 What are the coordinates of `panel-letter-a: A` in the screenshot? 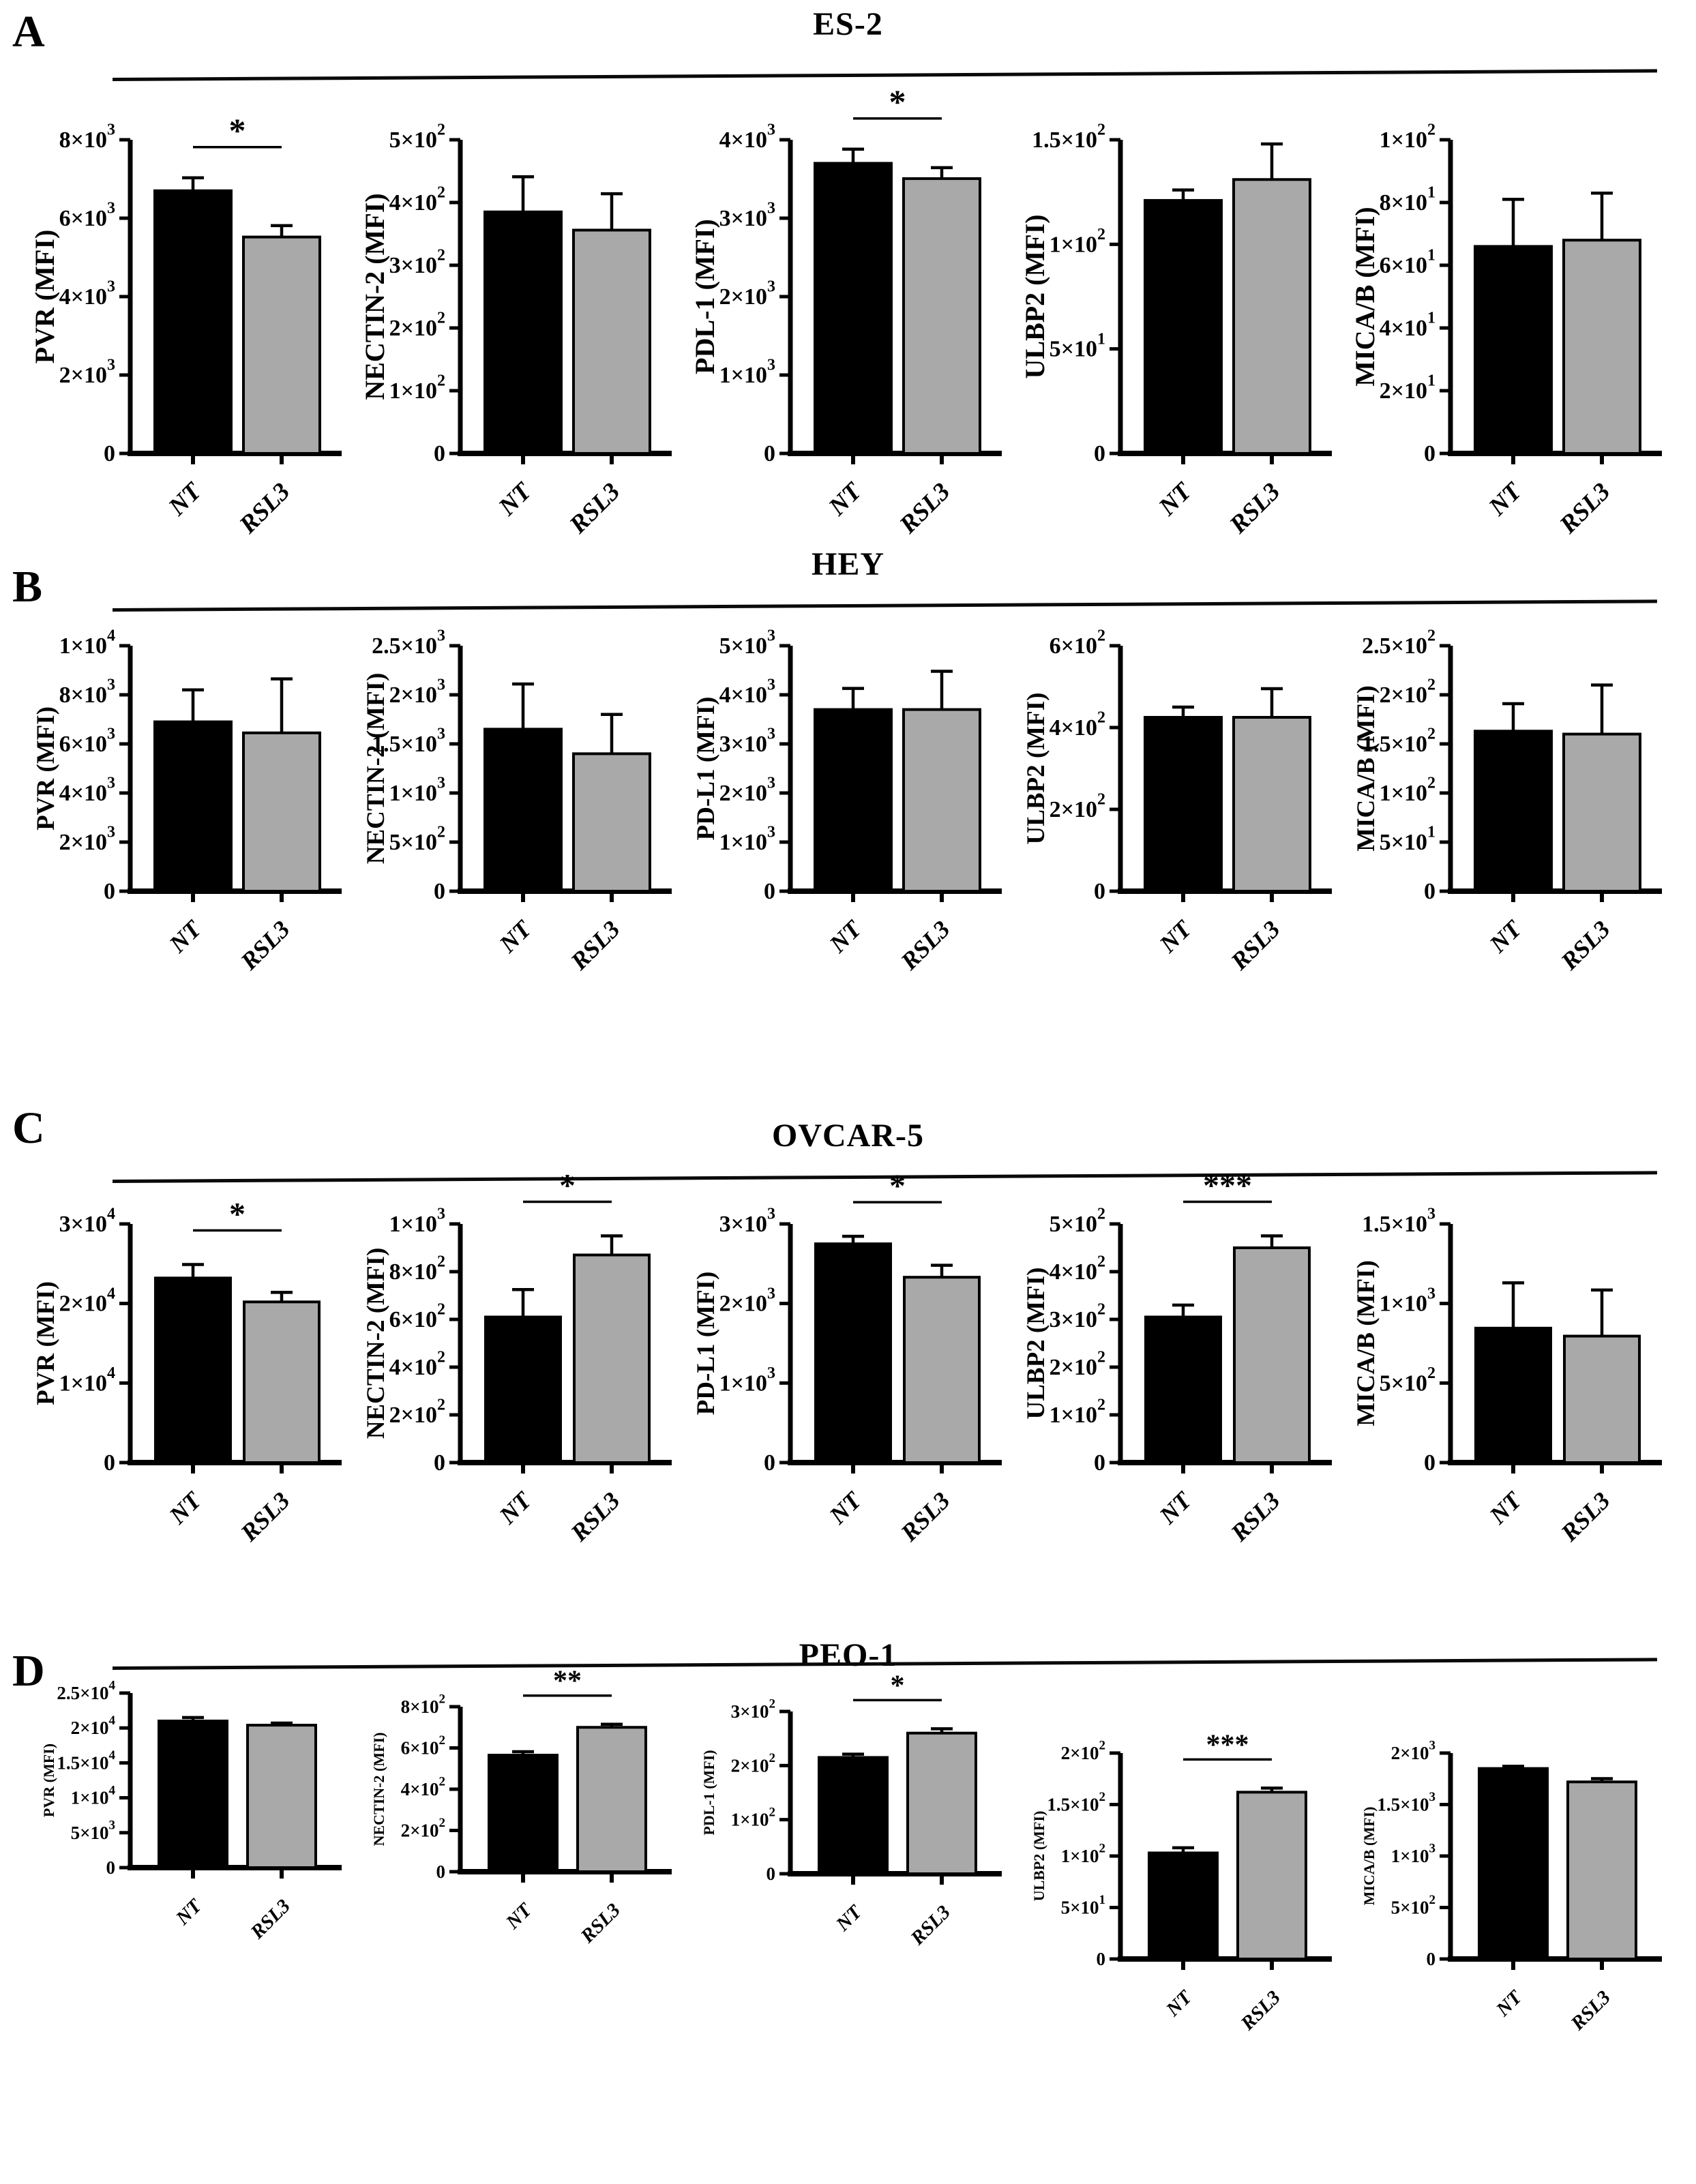 It's located at (29, 32).